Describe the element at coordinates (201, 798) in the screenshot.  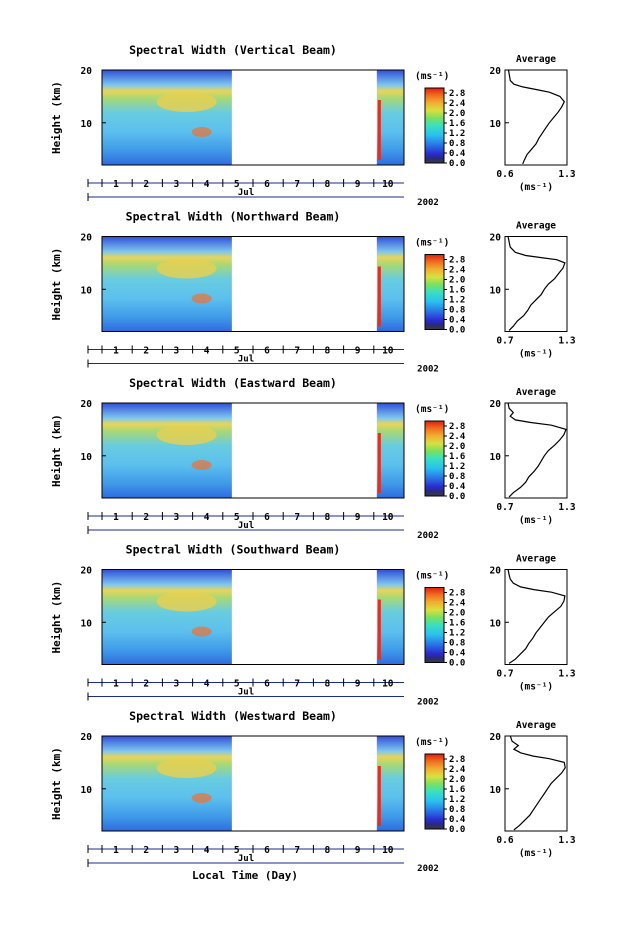
I see `heatmap-high-spot` at that location.